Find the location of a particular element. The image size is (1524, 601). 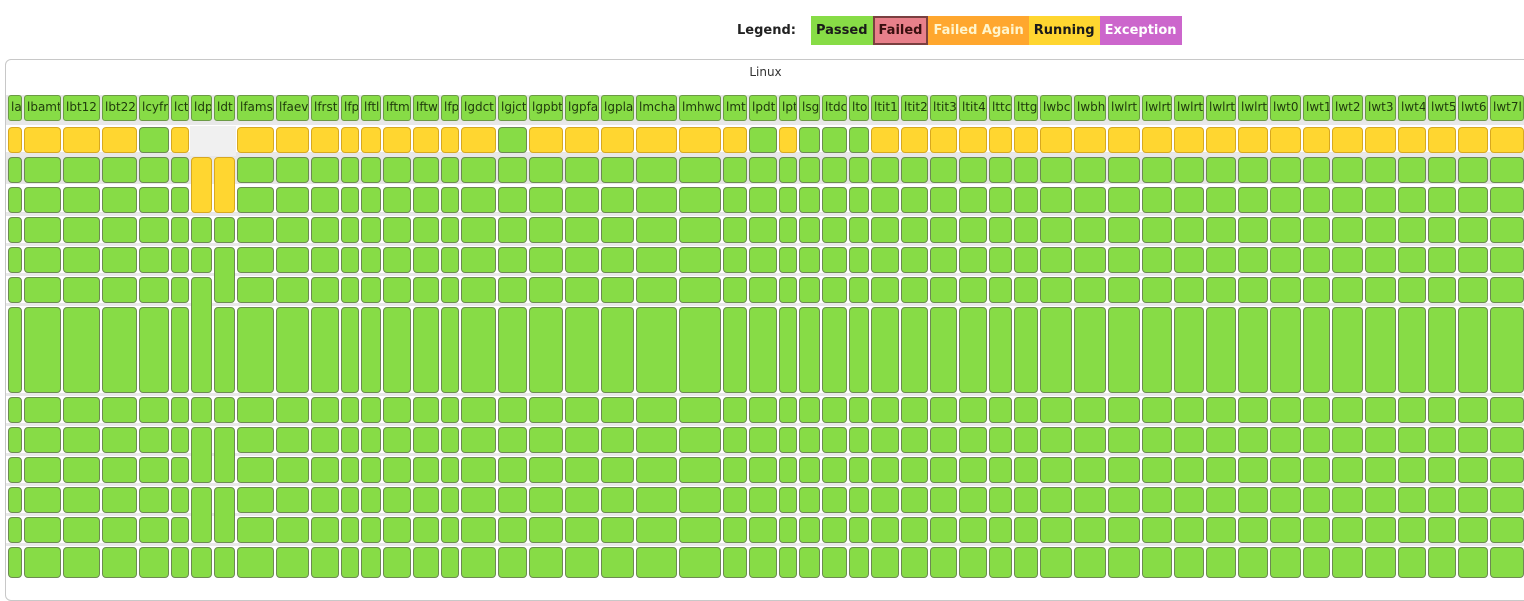

builder-header: lgpla is located at coordinates (617, 108).